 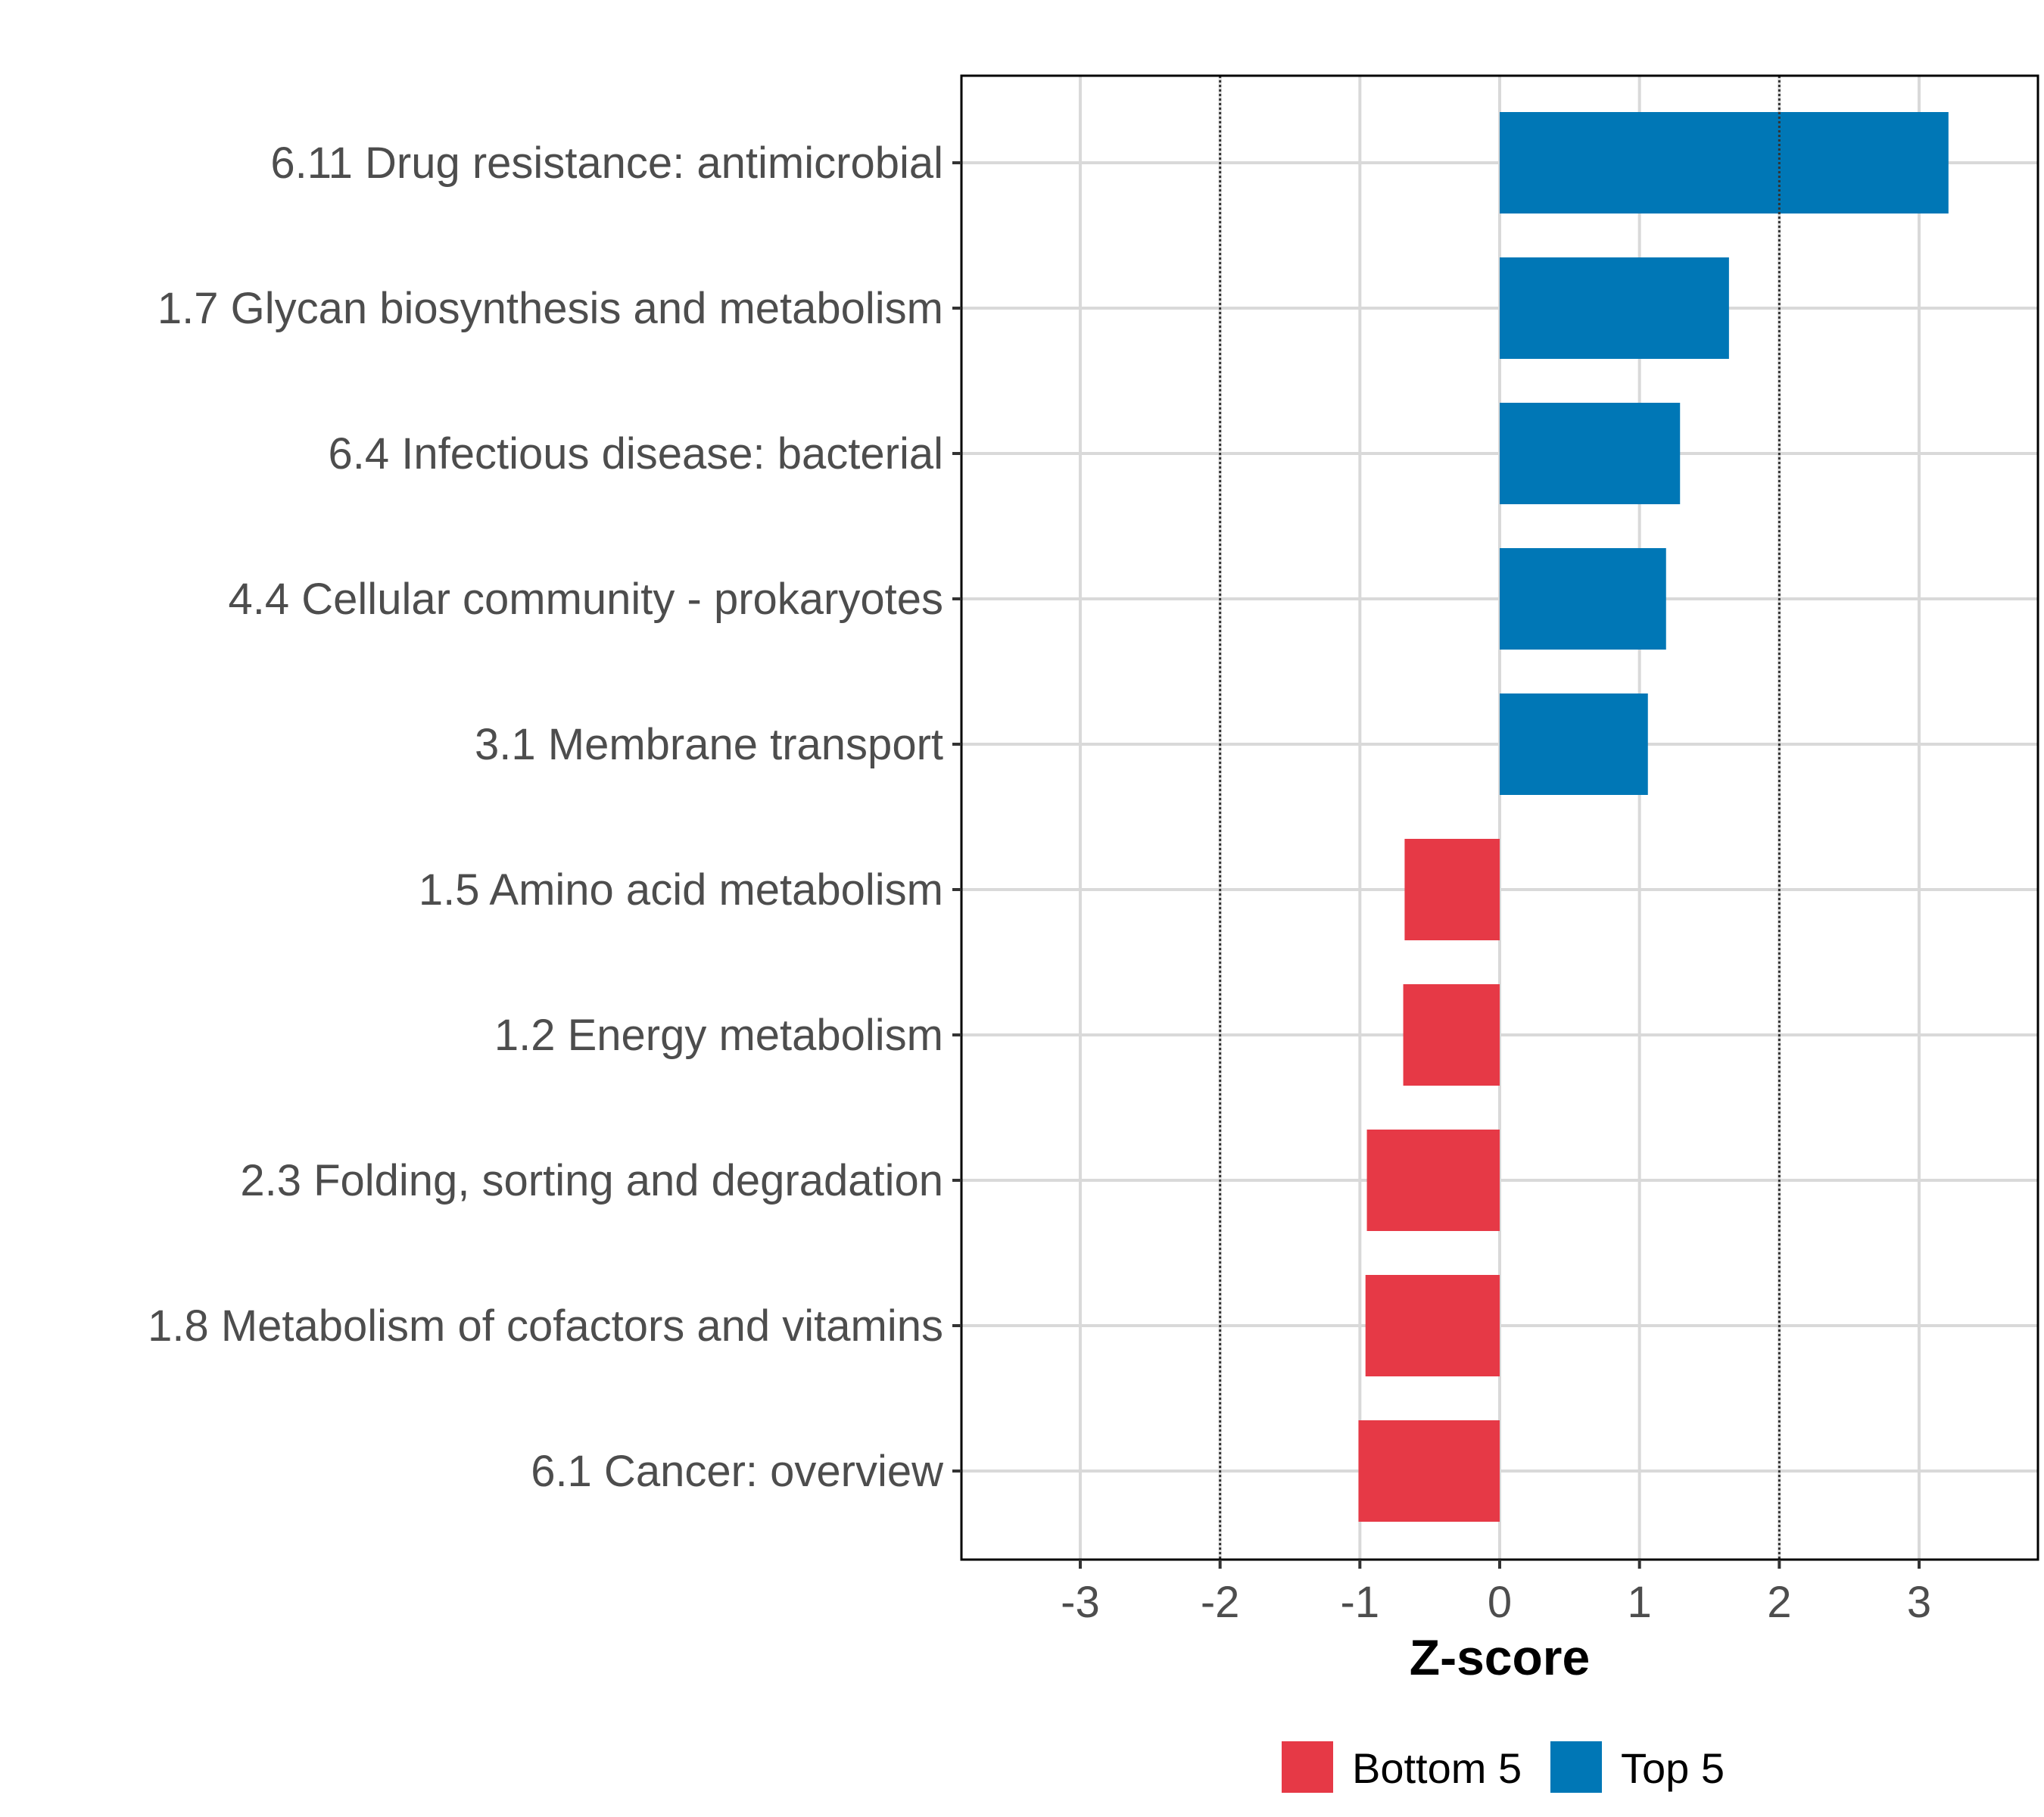 I want to click on legend-label: Bottom 5, so click(x=1437, y=1768).